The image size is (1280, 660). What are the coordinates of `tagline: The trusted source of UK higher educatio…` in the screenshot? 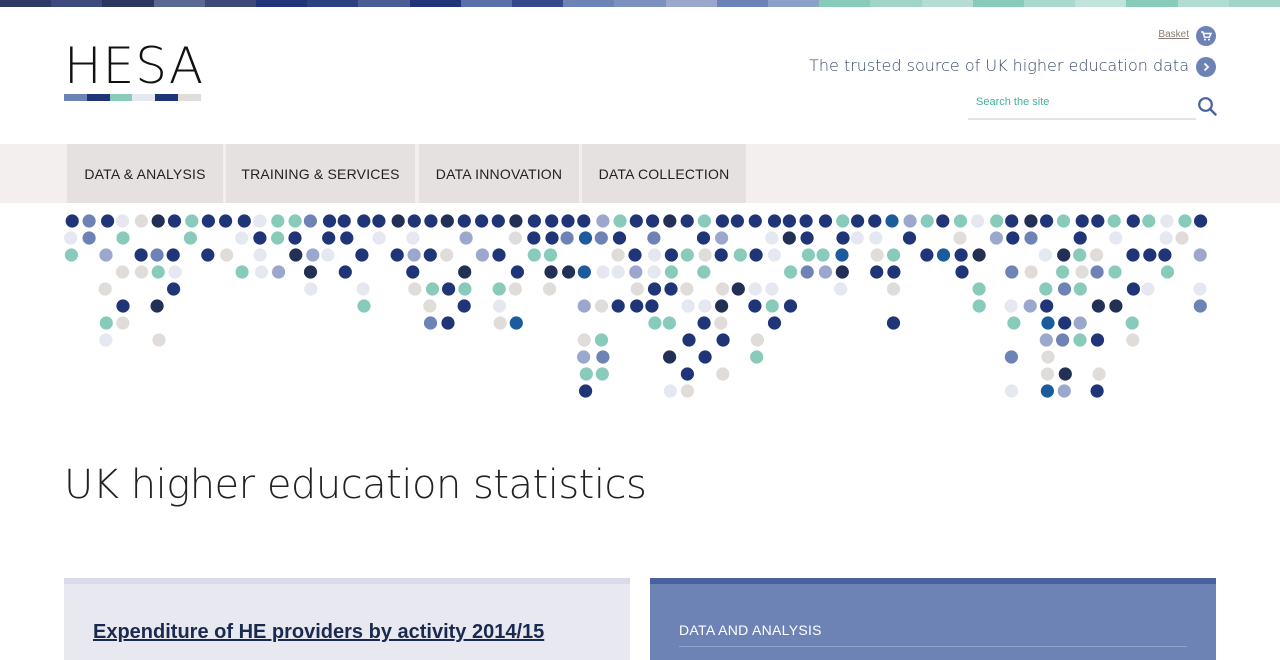 It's located at (999, 65).